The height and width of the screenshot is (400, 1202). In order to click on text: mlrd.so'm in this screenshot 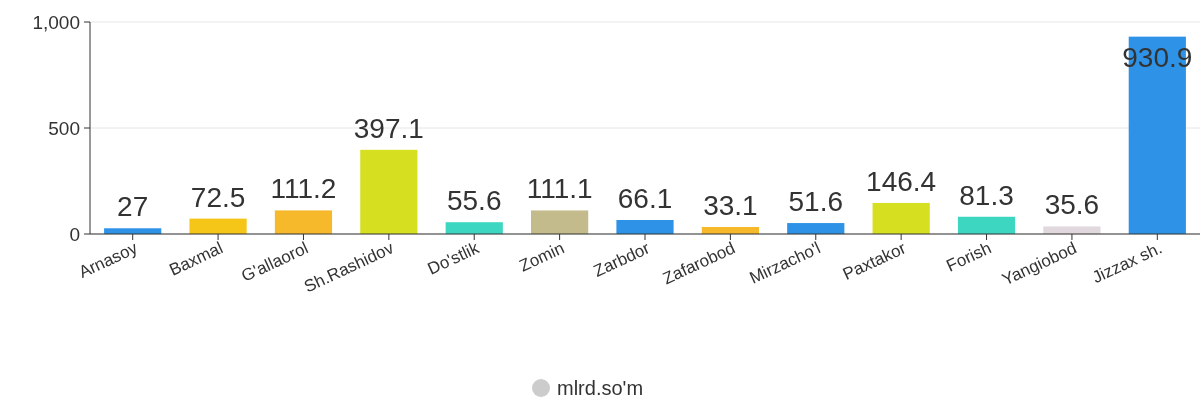, I will do `click(600, 388)`.